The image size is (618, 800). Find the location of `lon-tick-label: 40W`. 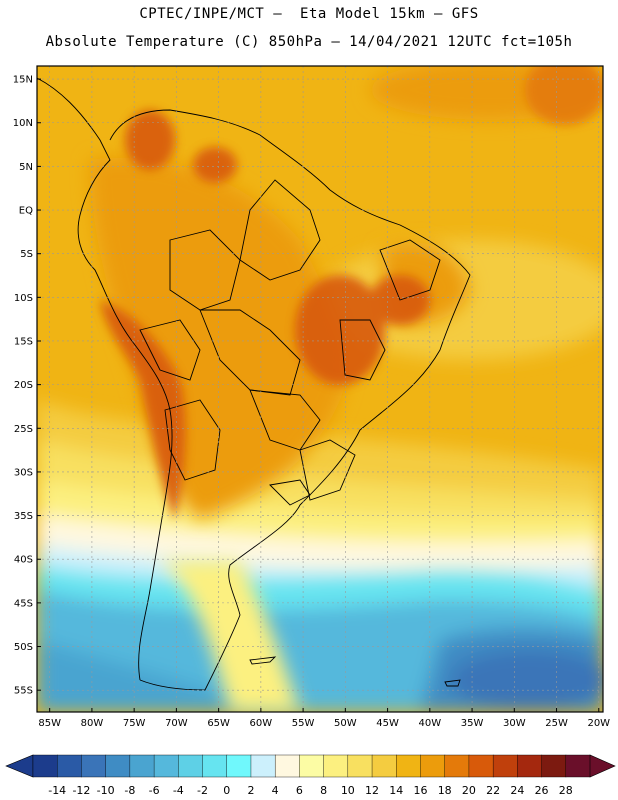

lon-tick-label: 40W is located at coordinates (430, 723).